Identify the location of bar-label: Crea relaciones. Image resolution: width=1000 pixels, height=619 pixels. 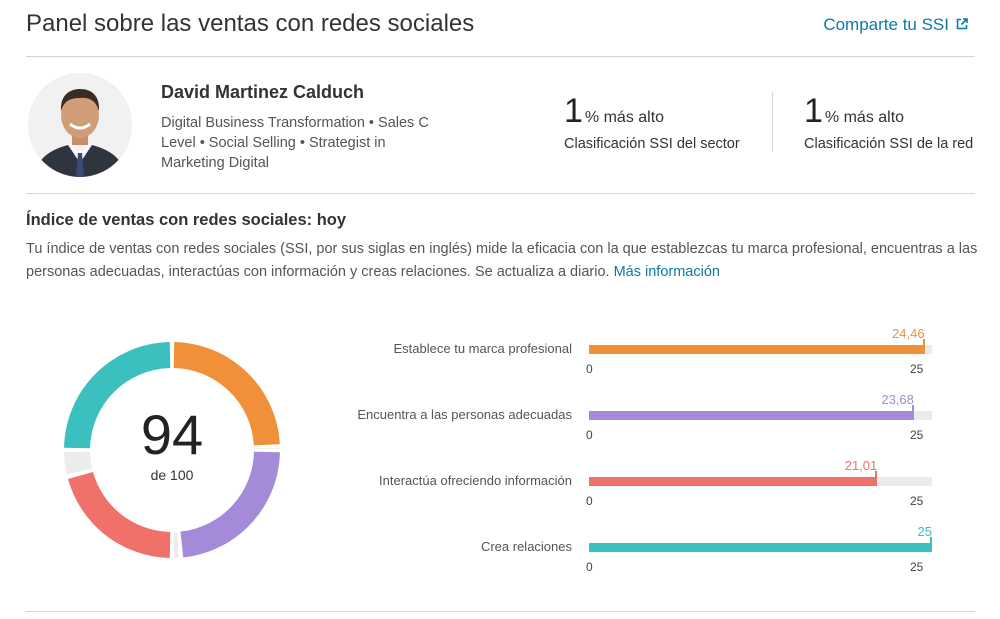
(526, 546).